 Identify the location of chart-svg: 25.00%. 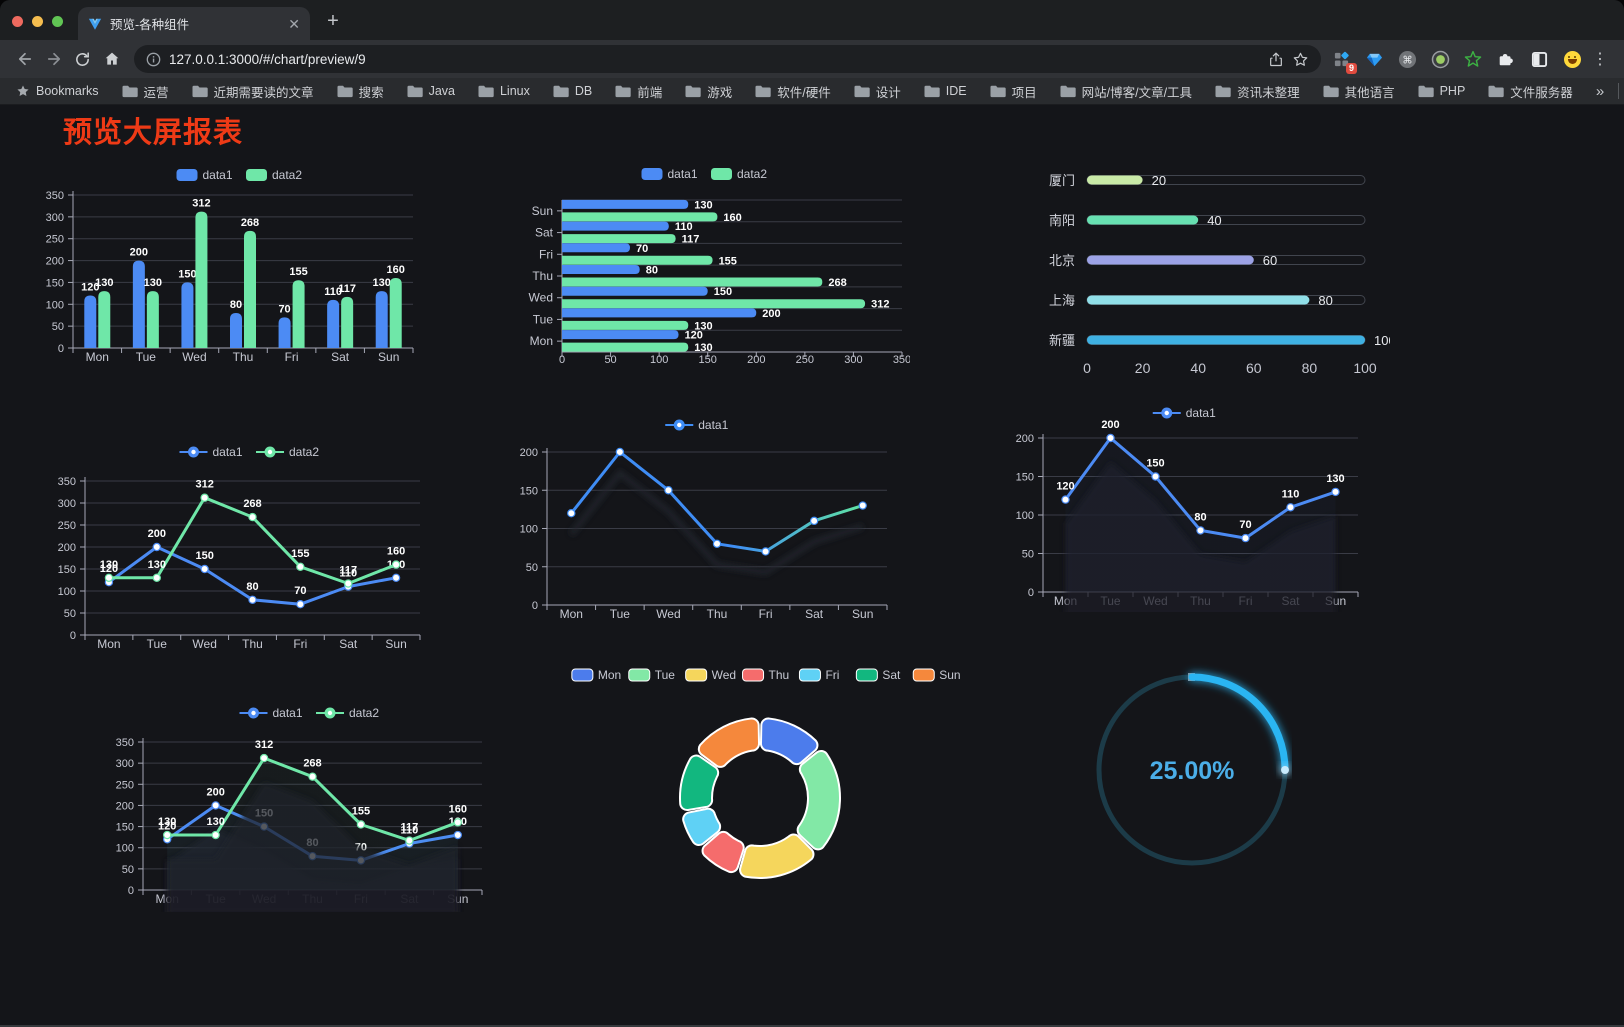
(1192, 769).